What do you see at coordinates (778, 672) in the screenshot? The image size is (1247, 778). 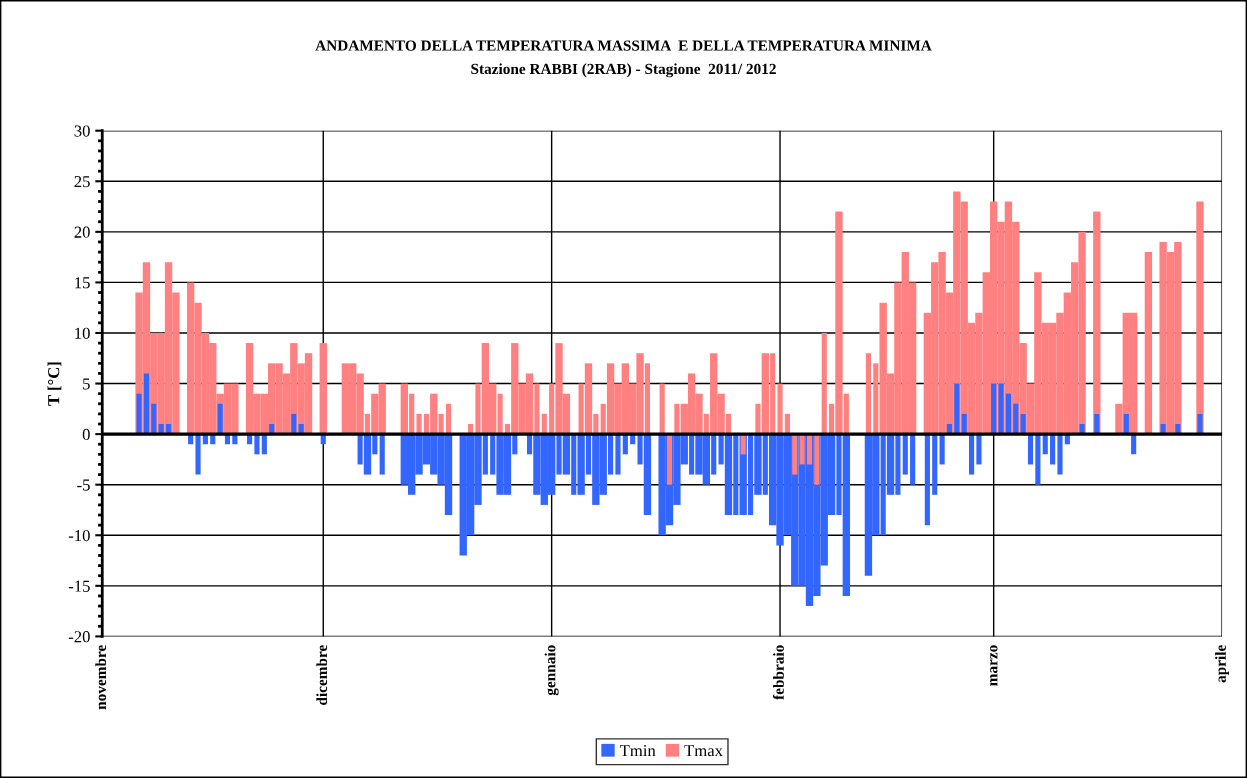 I see `x-tick-label: febbraio` at bounding box center [778, 672].